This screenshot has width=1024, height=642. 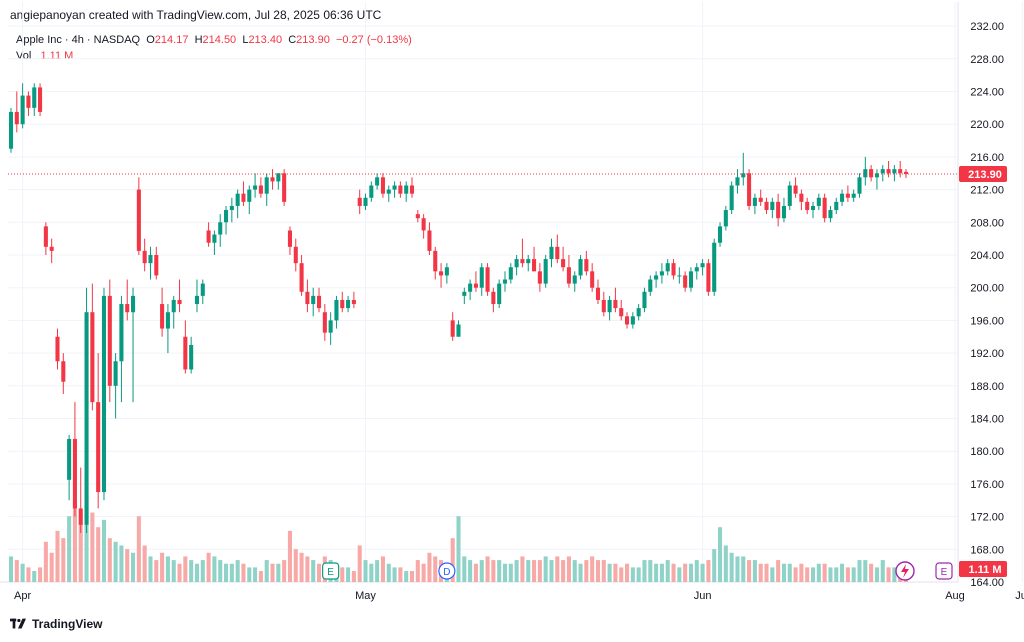 I want to click on open-value: 214.17, so click(x=171, y=40).